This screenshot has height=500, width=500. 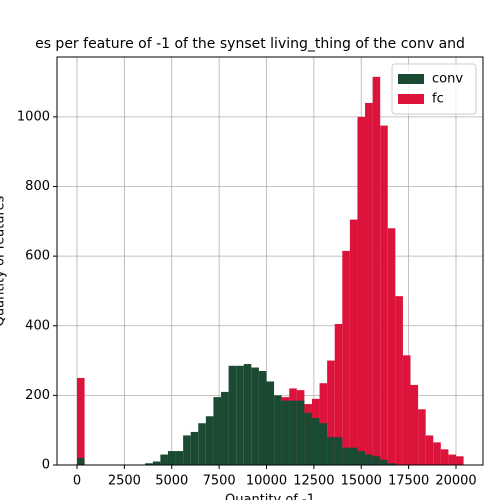 What do you see at coordinates (37, 256) in the screenshot?
I see `y-tick-label: 600` at bounding box center [37, 256].